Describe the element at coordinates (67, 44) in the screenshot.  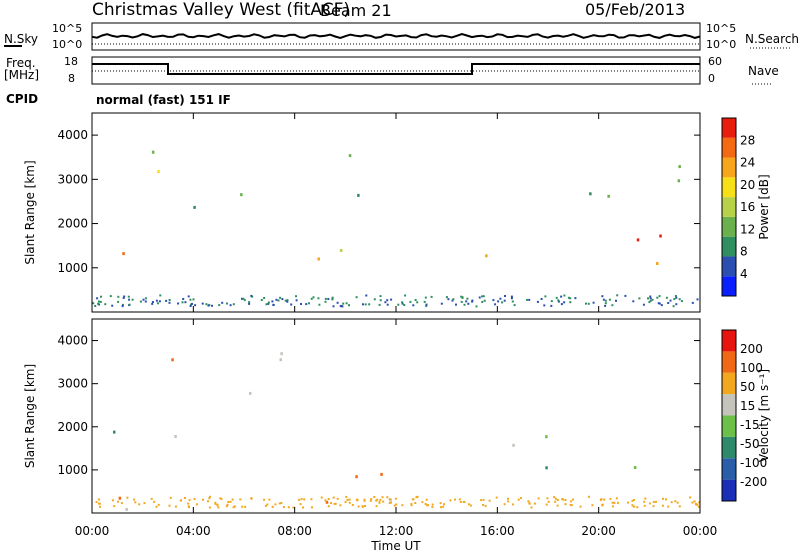
I see `nsky-tick-bottom: 10^0` at that location.